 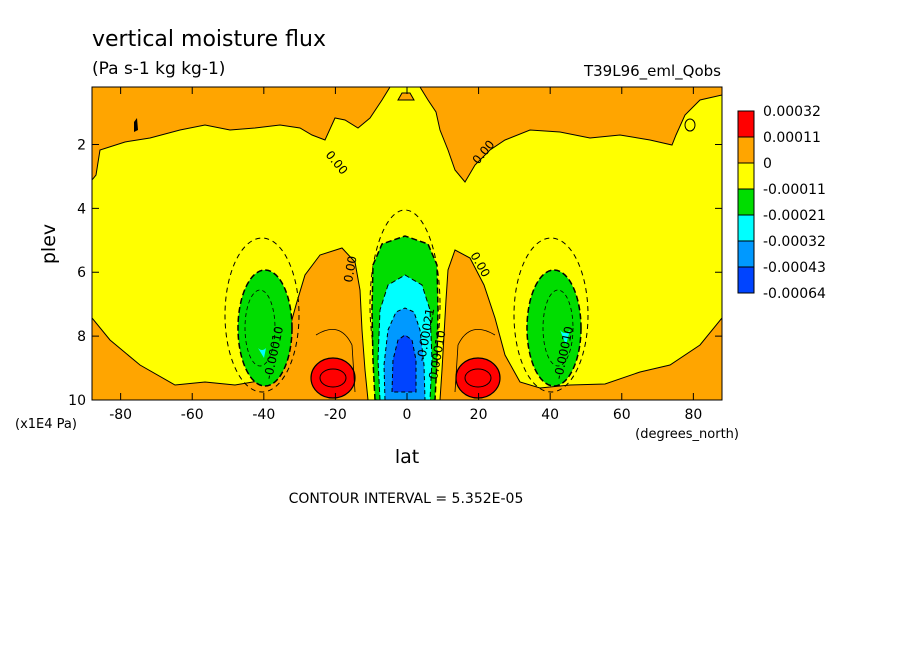 I want to click on contour-line-left, so click(x=335, y=360).